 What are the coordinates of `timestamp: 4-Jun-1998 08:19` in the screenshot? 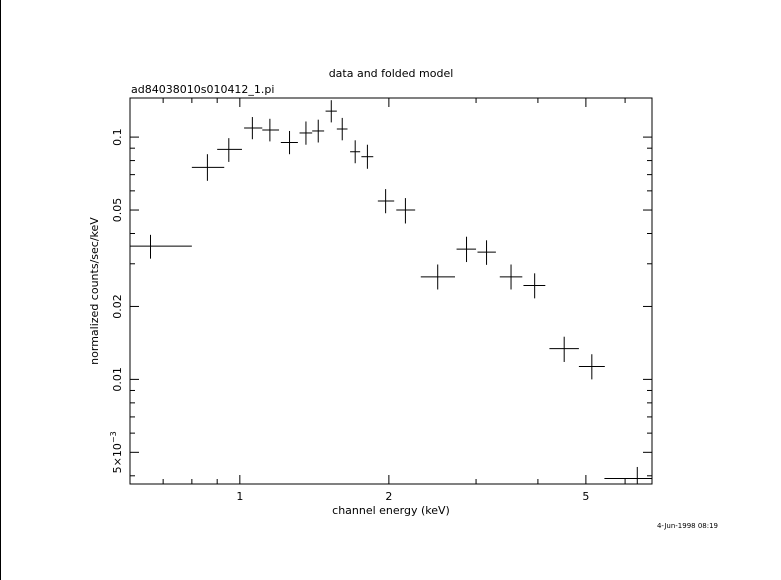 It's located at (687, 526).